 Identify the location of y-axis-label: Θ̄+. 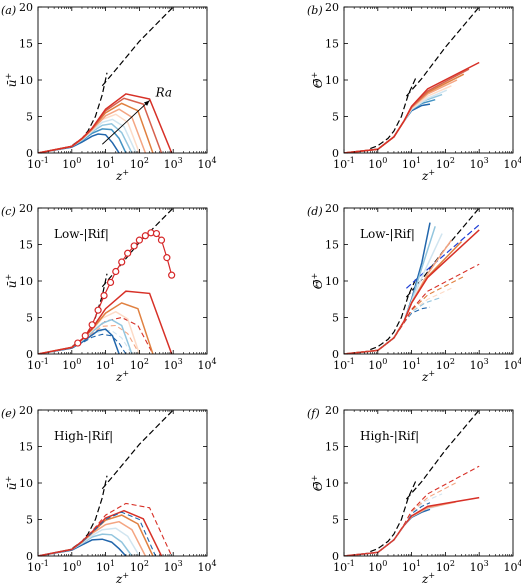
(317, 483).